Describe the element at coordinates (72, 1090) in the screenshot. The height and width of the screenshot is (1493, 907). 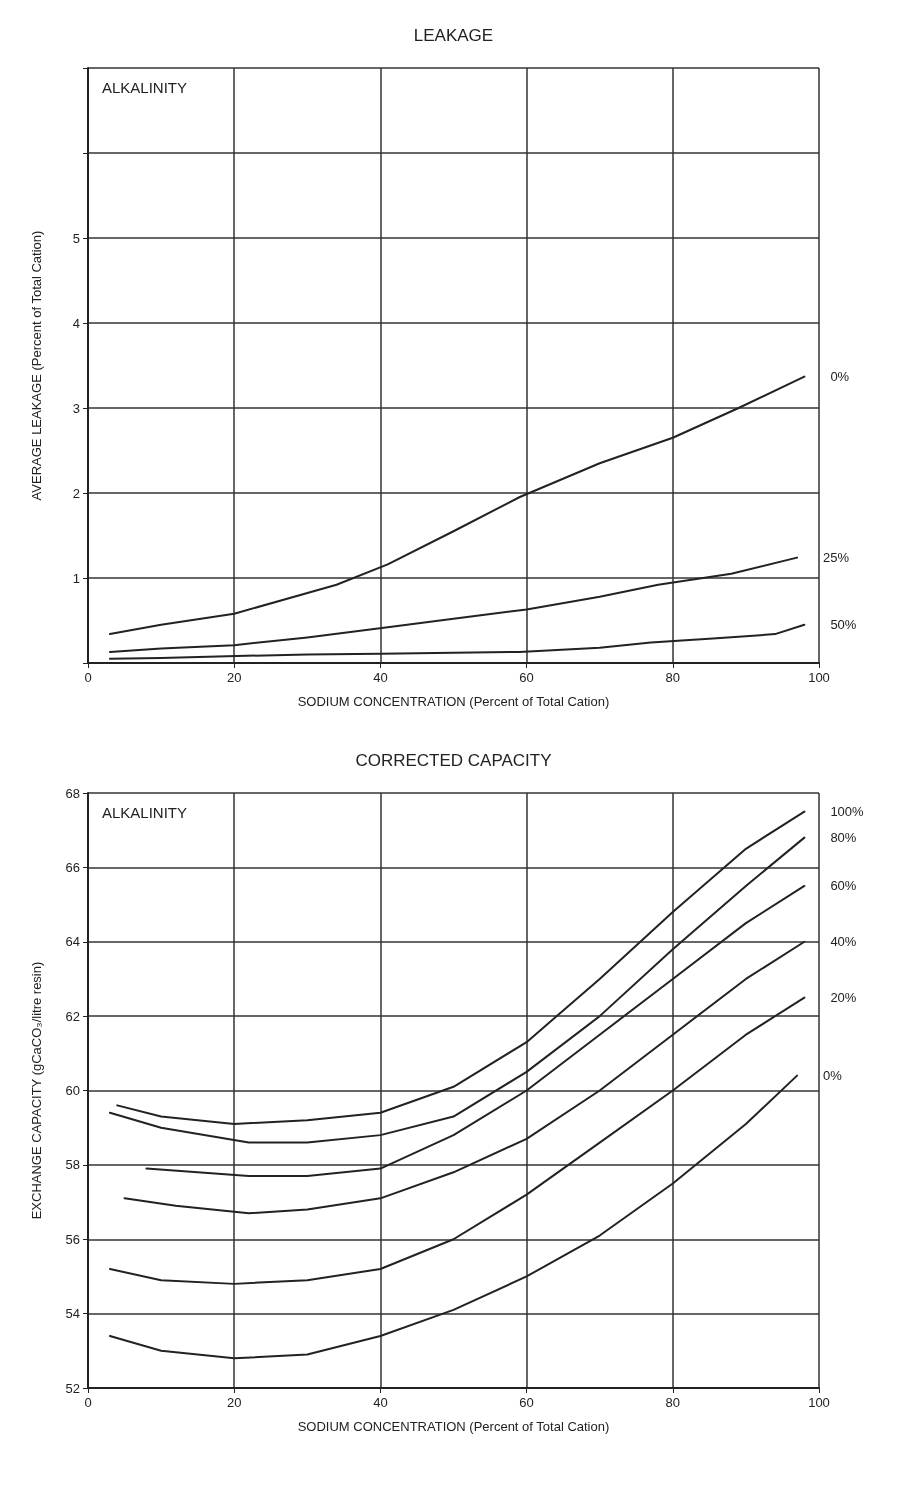
I see `y-tick-label: 60` at that location.